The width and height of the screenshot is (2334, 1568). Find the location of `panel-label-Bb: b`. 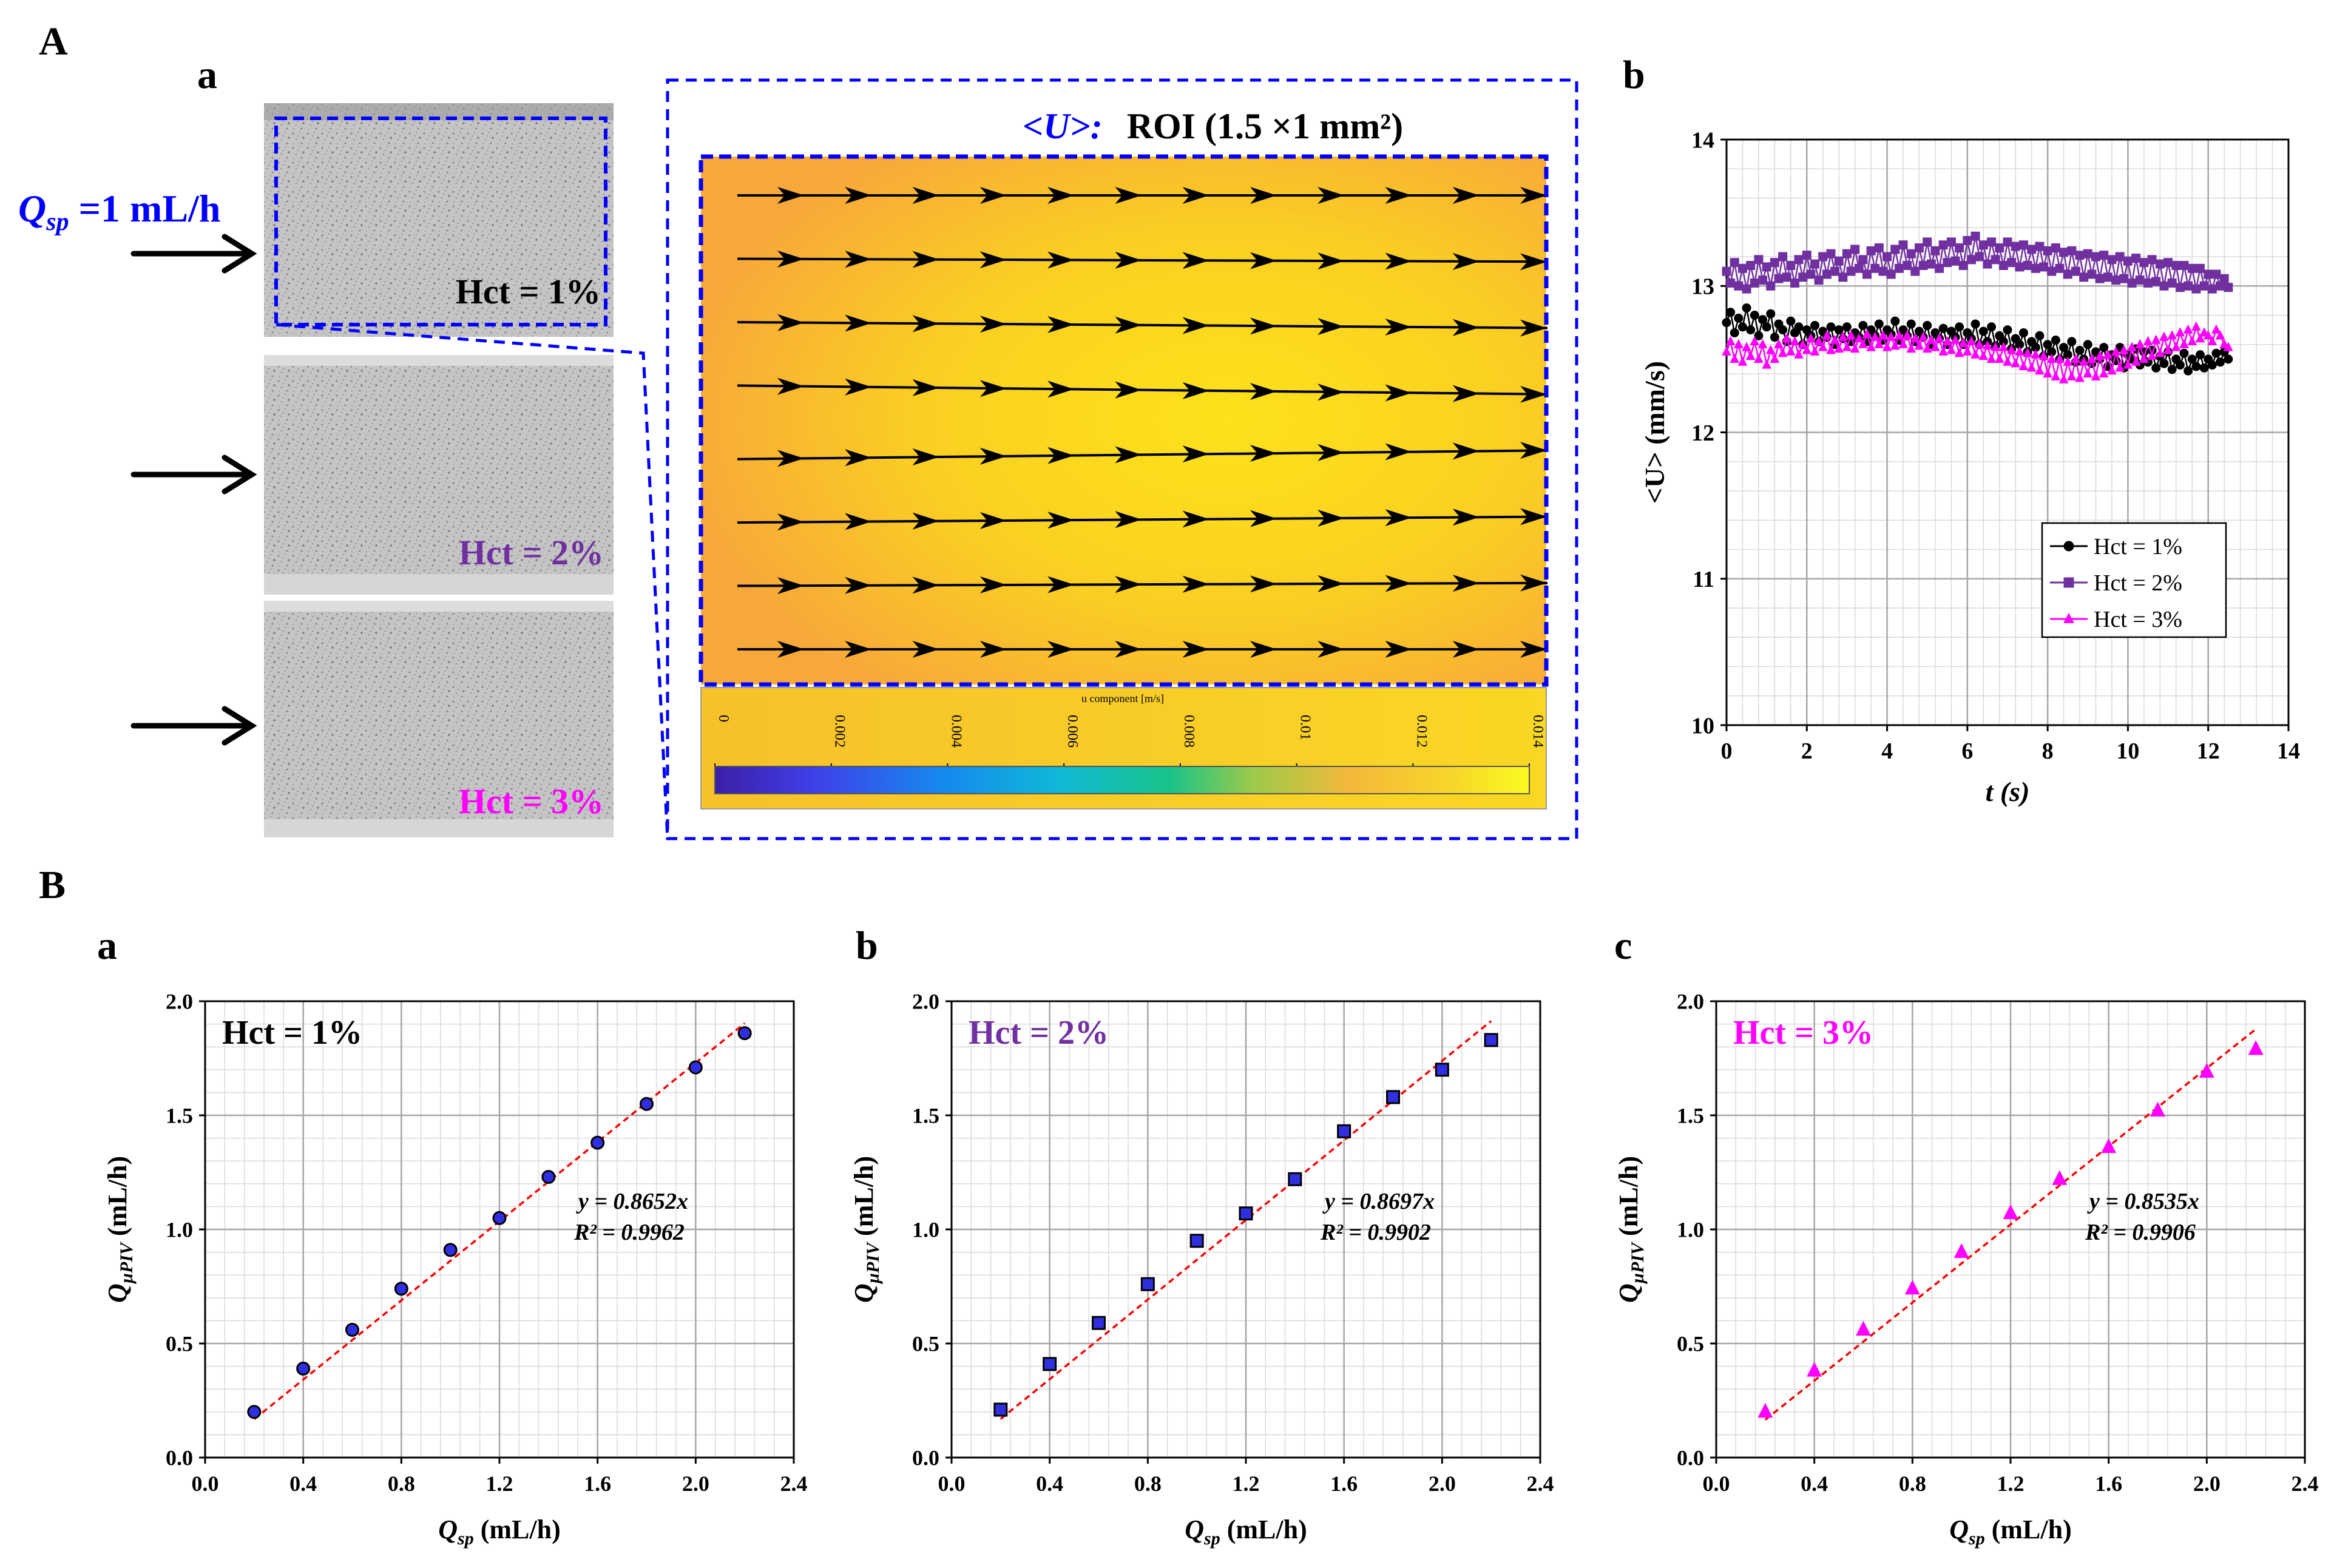

panel-label-Bb: b is located at coordinates (867, 946).